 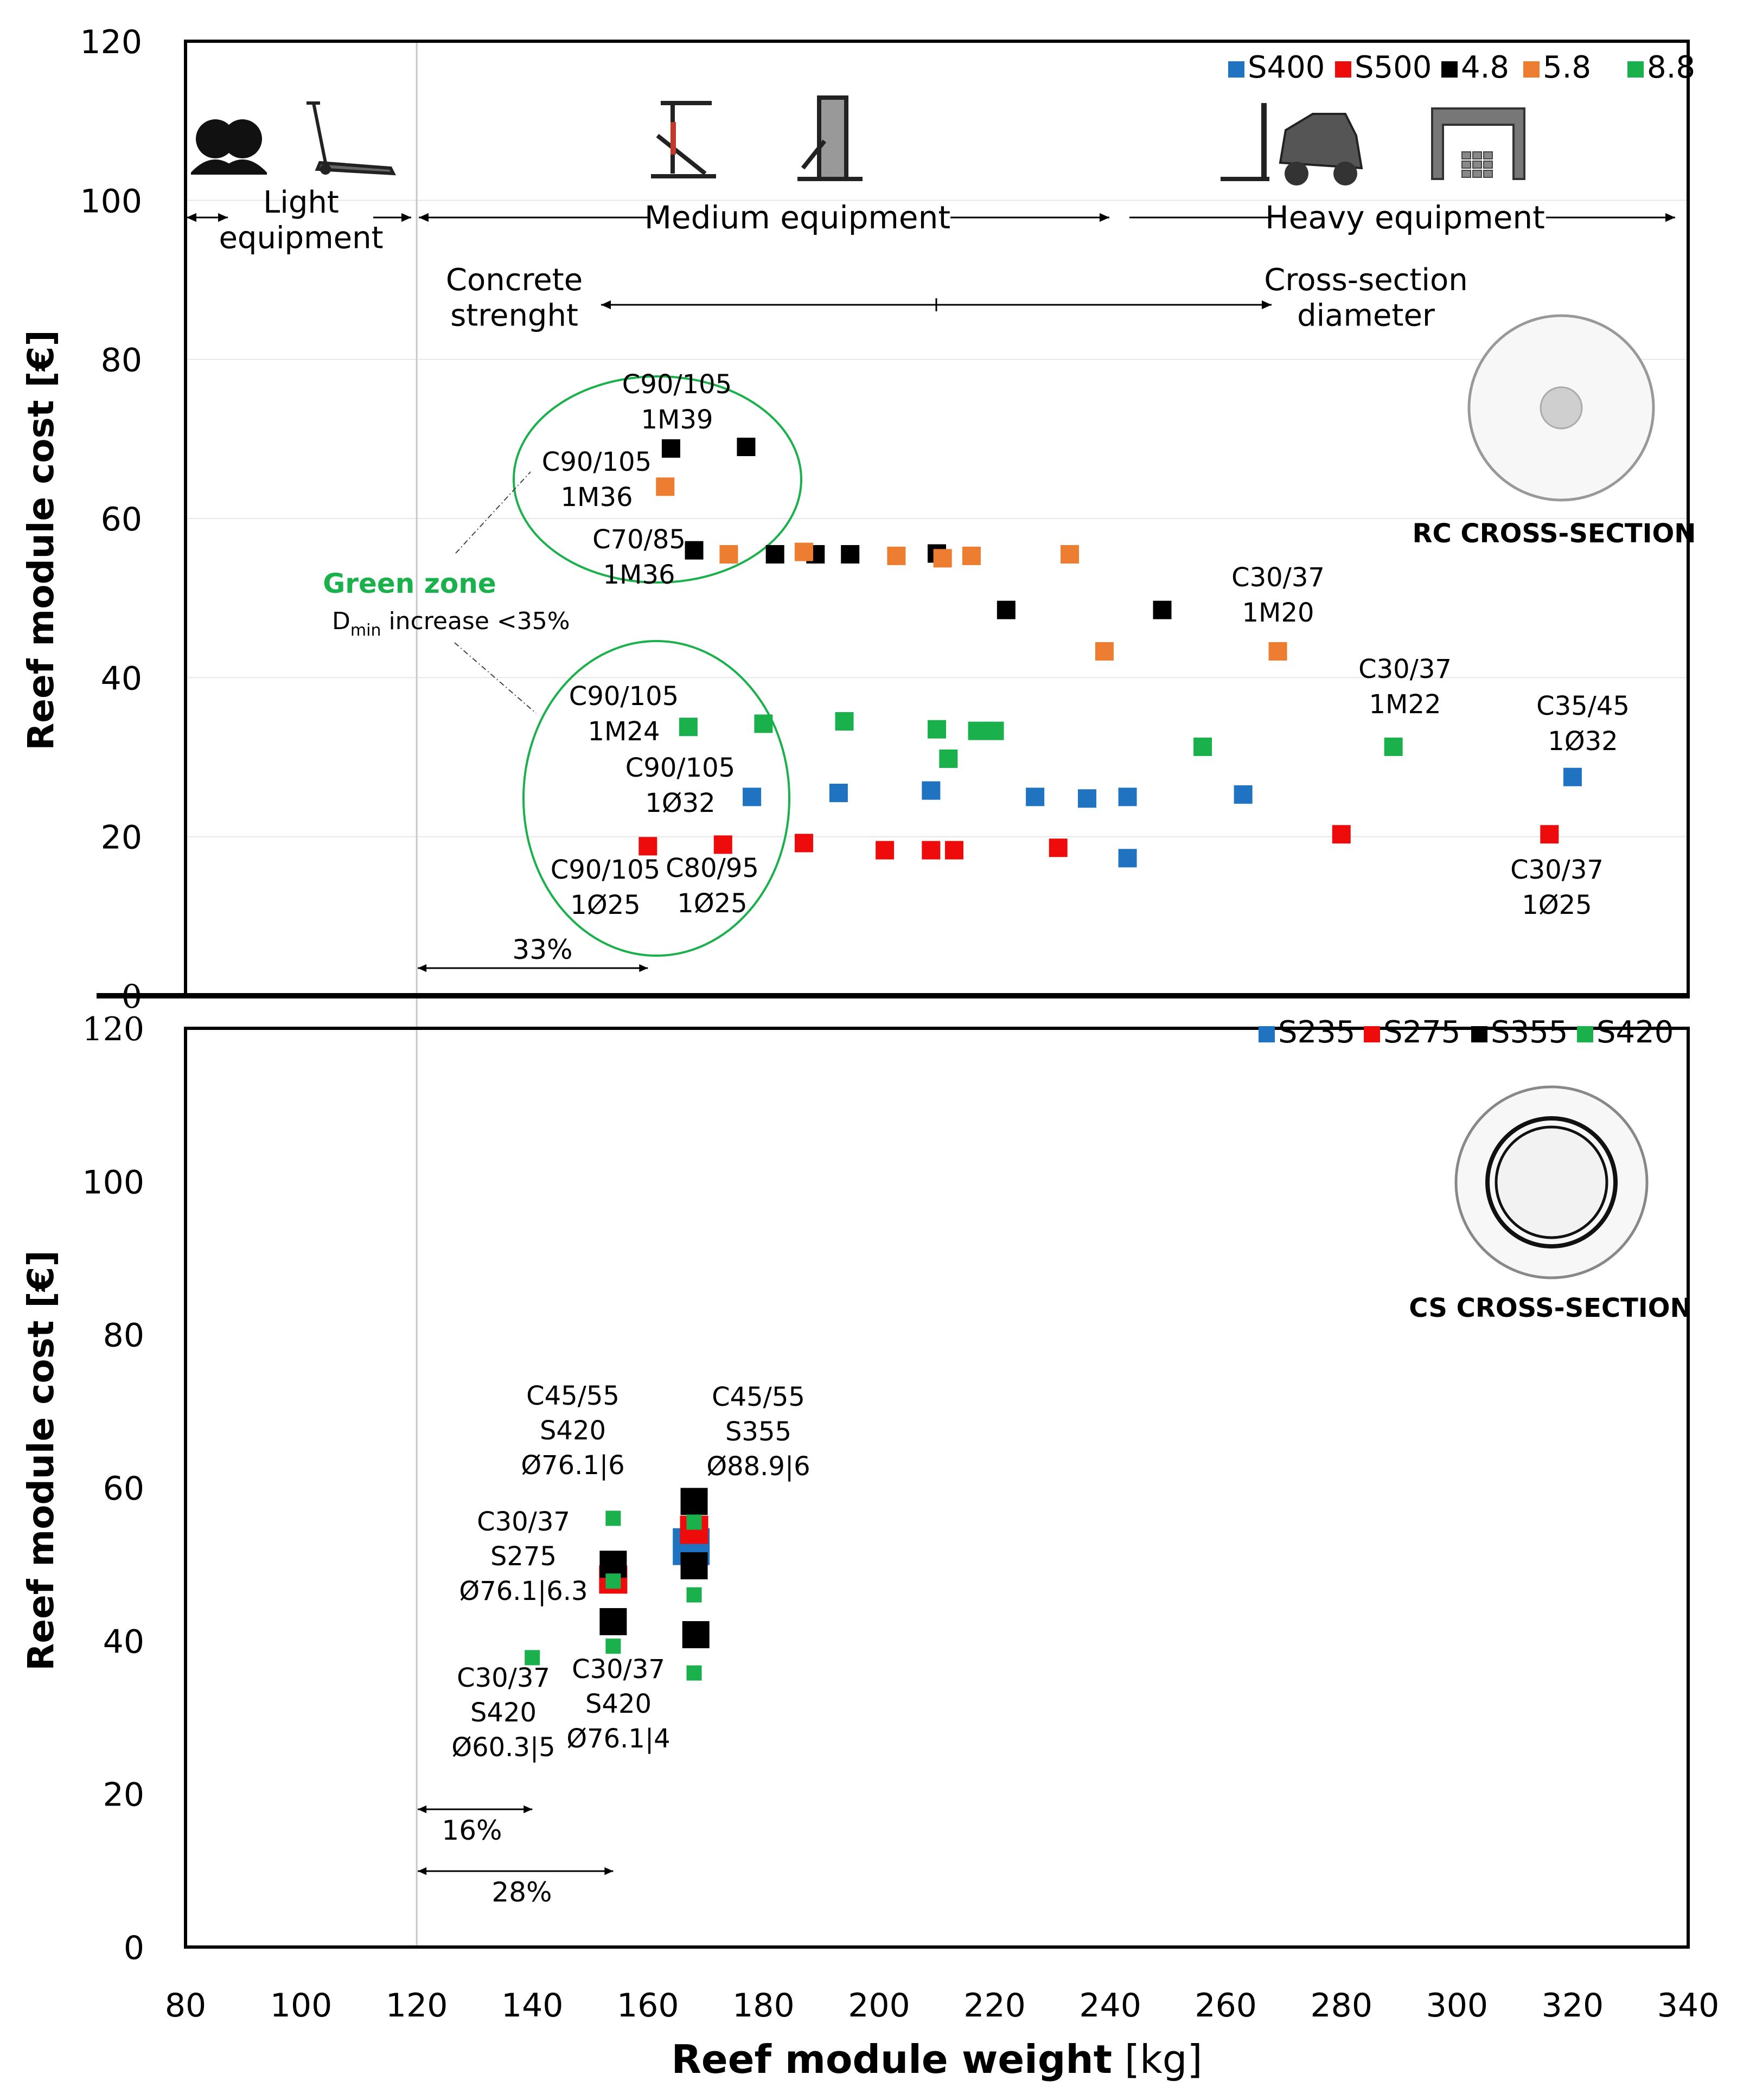 What do you see at coordinates (41, 1460) in the screenshot?
I see `y-axis-label-bottom: Reef module cost [€]` at bounding box center [41, 1460].